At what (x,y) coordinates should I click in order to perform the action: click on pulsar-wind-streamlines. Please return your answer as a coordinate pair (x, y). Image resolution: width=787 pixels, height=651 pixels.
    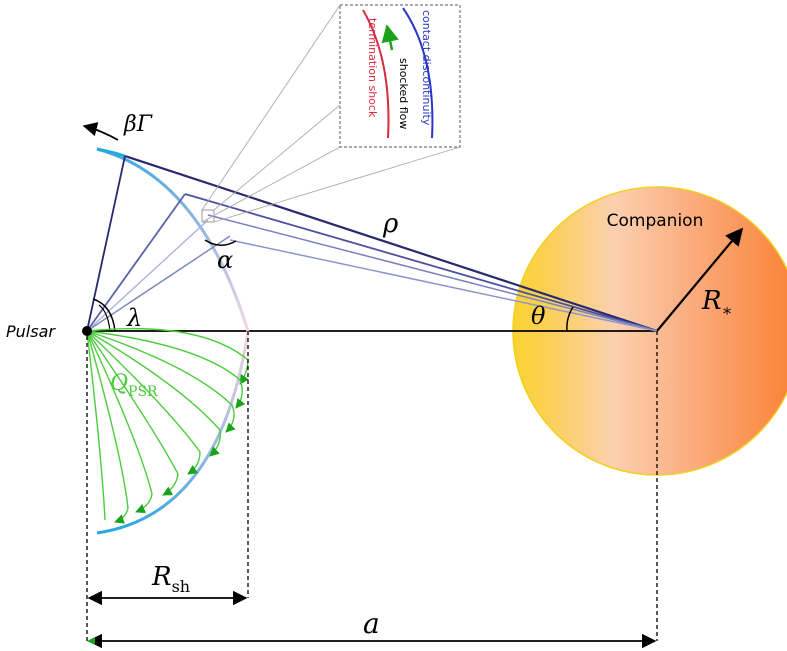
    Looking at the image, I should click on (167, 425).